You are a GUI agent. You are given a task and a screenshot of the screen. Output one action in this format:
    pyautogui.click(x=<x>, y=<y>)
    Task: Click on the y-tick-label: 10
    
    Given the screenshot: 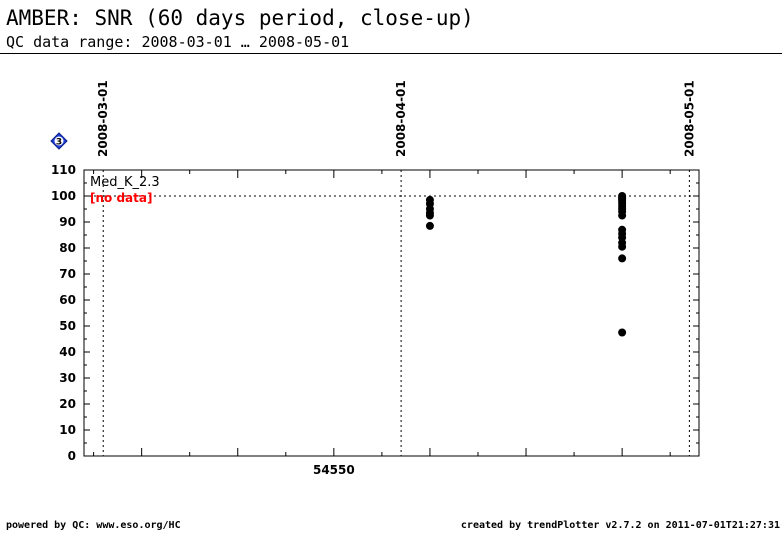 What is the action you would take?
    pyautogui.click(x=67, y=430)
    